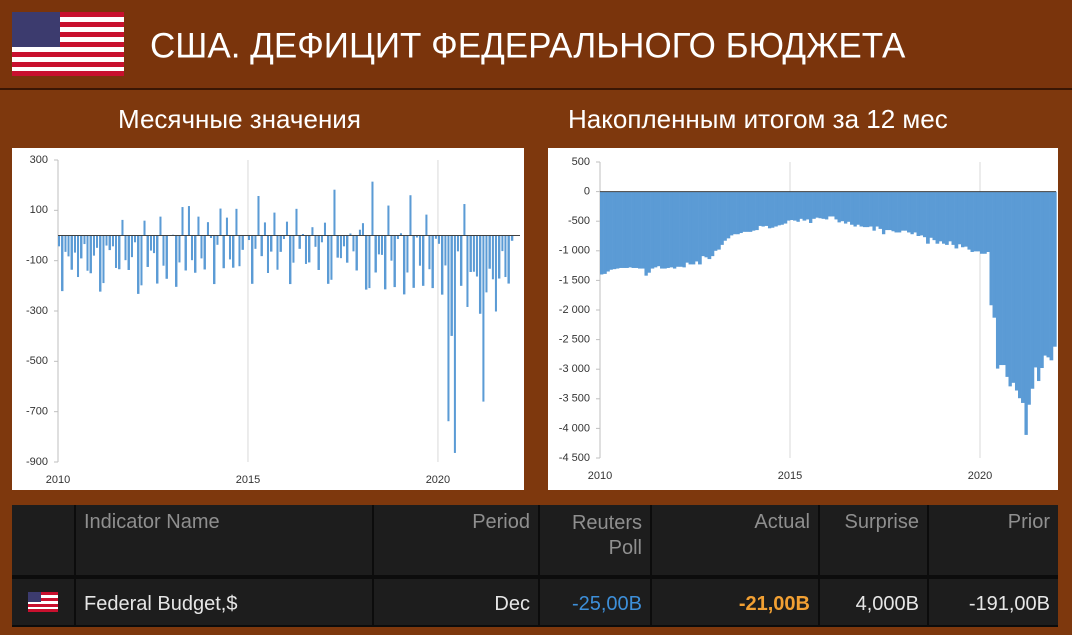 Image resolution: width=1072 pixels, height=635 pixels. Describe the element at coordinates (579, 221) in the screenshot. I see `y-tick-label: -500` at that location.